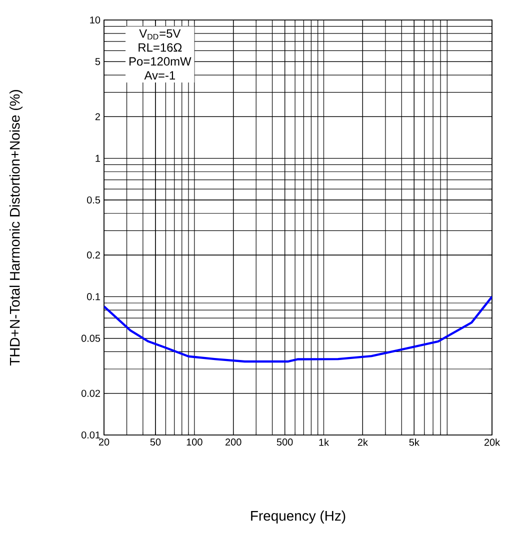 Image resolution: width=525 pixels, height=539 pixels. I want to click on y-axis-title: THD+N-Total Harmonic Distortion+Noise (%), so click(15, 228).